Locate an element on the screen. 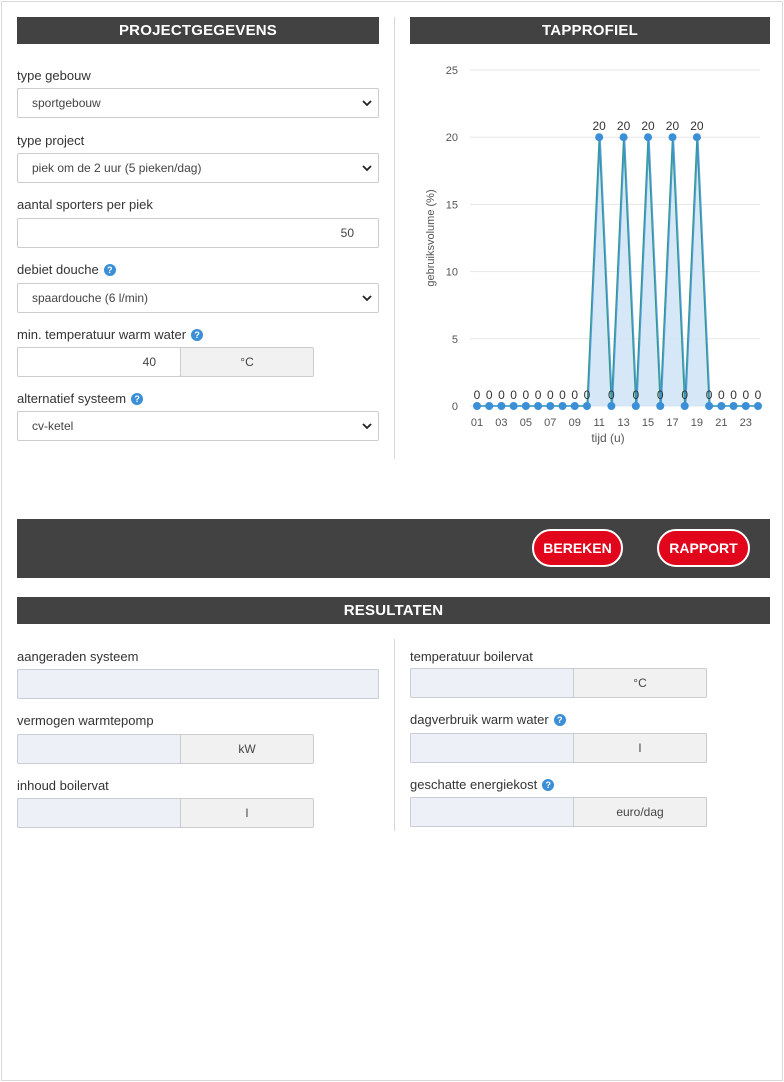 This screenshot has width=784, height=1082. chart-x-tick-label: 03 is located at coordinates (501, 423).